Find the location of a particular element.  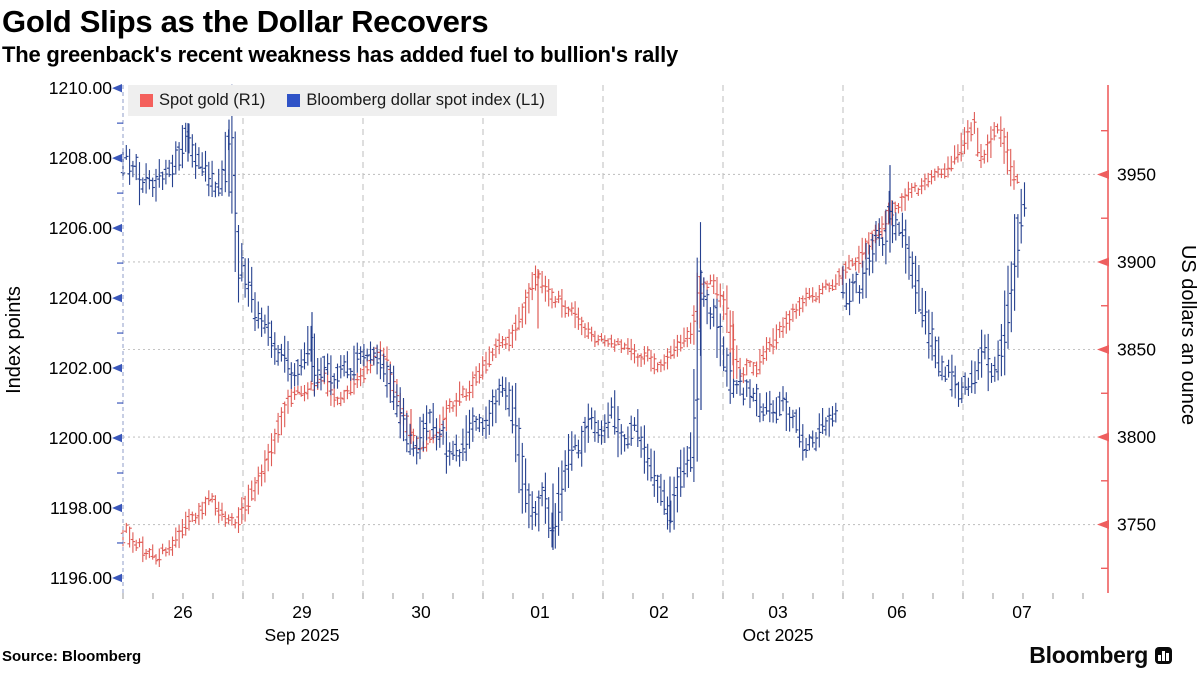

svg-text: 07 is located at coordinates (1021, 612).